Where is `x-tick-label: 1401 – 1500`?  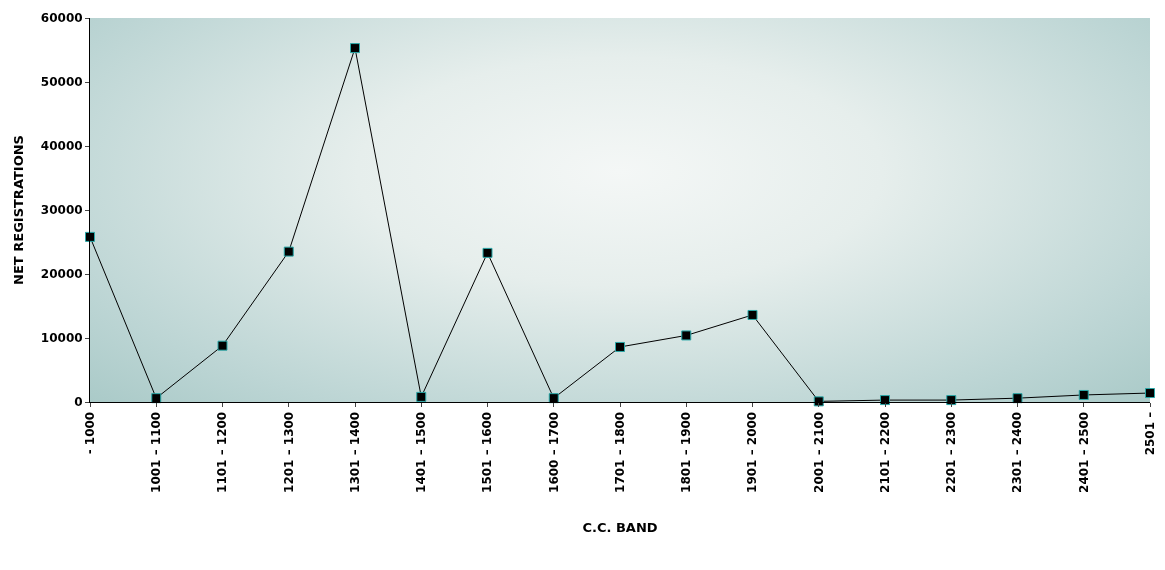 x-tick-label: 1401 – 1500 is located at coordinates (421, 452).